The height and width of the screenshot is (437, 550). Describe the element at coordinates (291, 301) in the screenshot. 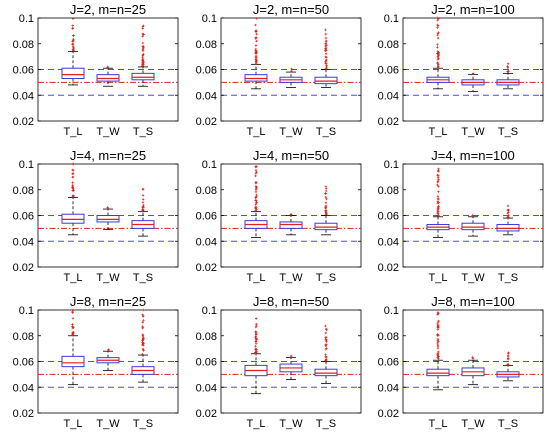

I see `panel-title: J=8, m=n=50` at that location.